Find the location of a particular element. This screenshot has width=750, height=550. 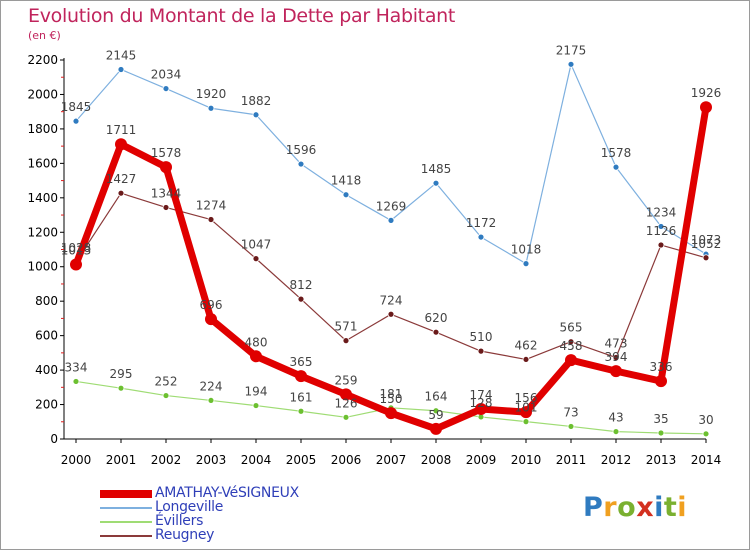

data-label: 812 is located at coordinates (301, 285).